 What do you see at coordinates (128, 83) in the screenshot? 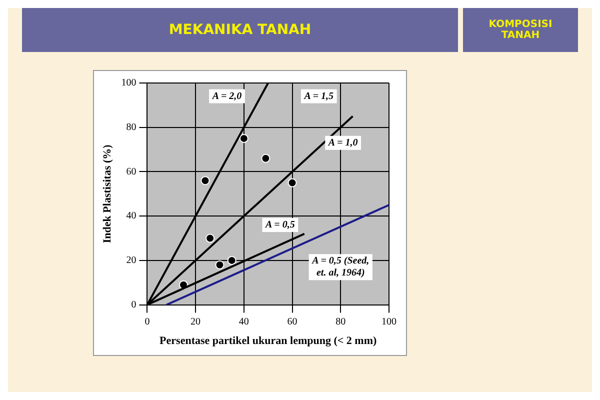
I see `y-tick-label: 100` at bounding box center [128, 83].